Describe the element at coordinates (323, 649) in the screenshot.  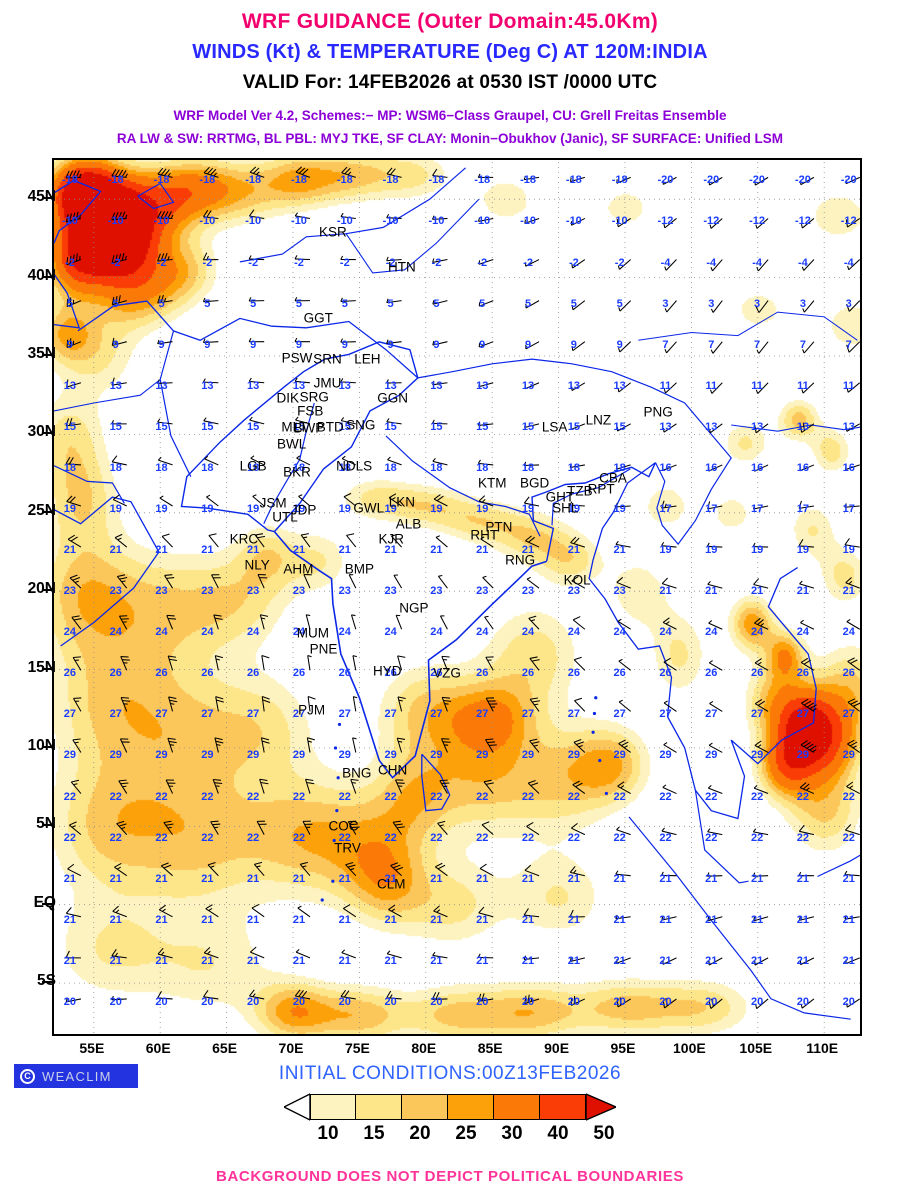
I see `city-label-pne: PNE` at that location.